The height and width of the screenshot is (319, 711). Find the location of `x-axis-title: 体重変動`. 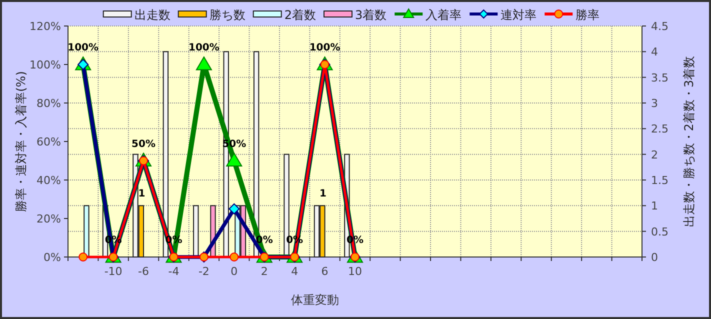

x-axis-title: 体重変動 is located at coordinates (315, 300).